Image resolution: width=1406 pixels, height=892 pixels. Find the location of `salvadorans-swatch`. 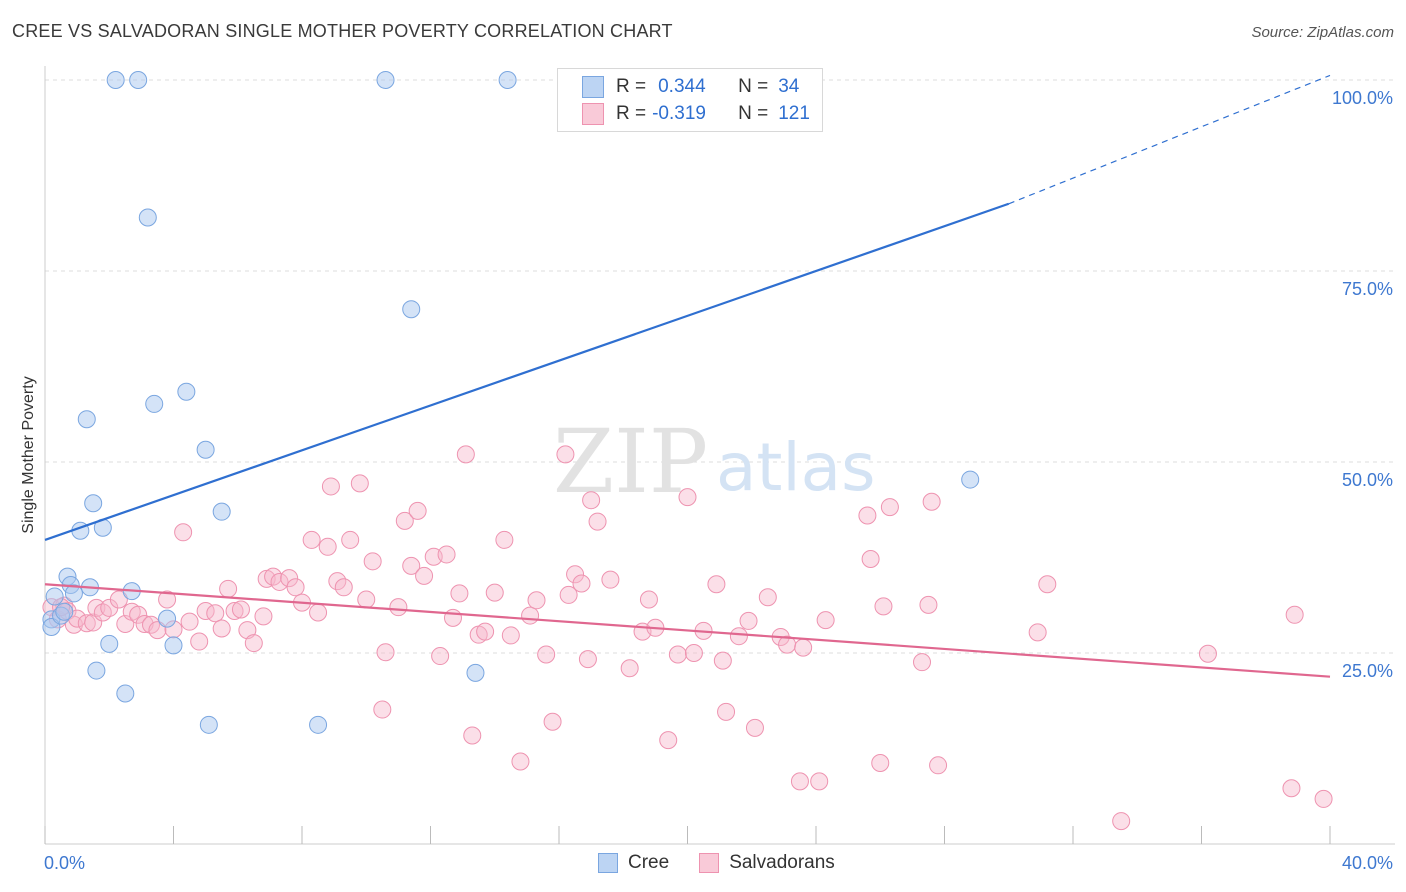

salvadorans-swatch is located at coordinates (593, 114).